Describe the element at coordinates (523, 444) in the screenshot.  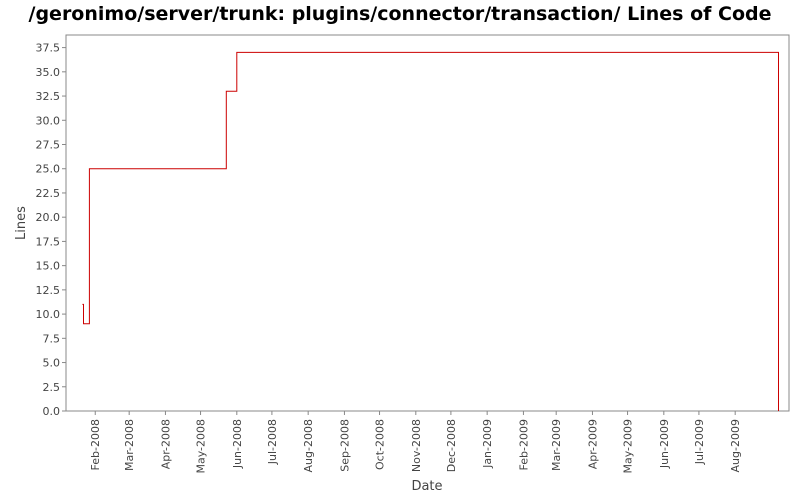
I see `x-tick-label: Feb-2009` at that location.